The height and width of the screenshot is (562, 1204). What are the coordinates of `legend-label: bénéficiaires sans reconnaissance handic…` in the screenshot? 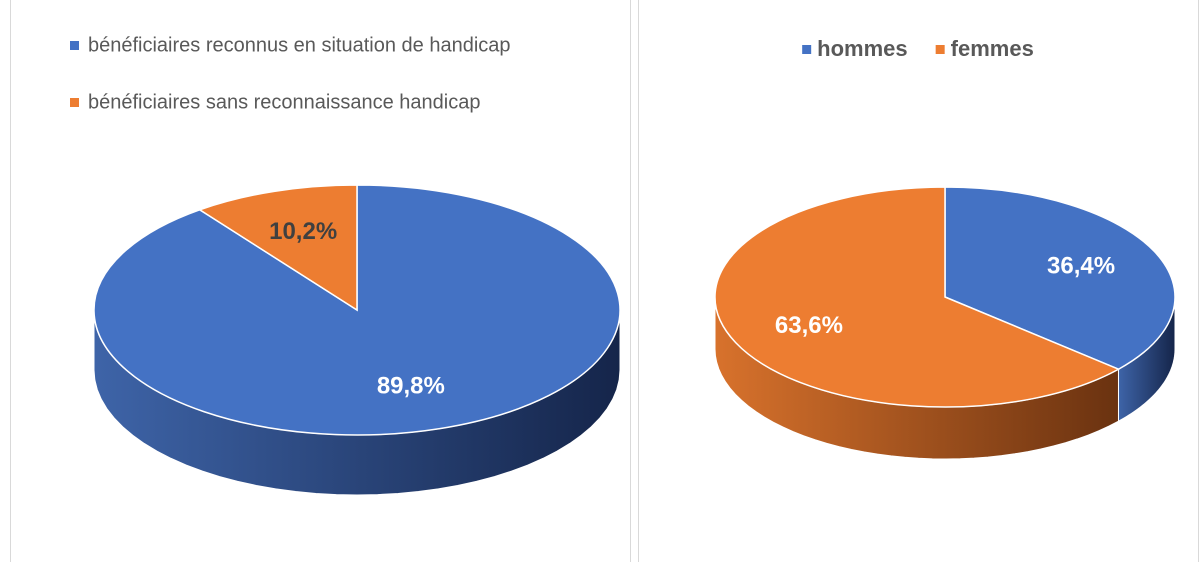 It's located at (284, 102).